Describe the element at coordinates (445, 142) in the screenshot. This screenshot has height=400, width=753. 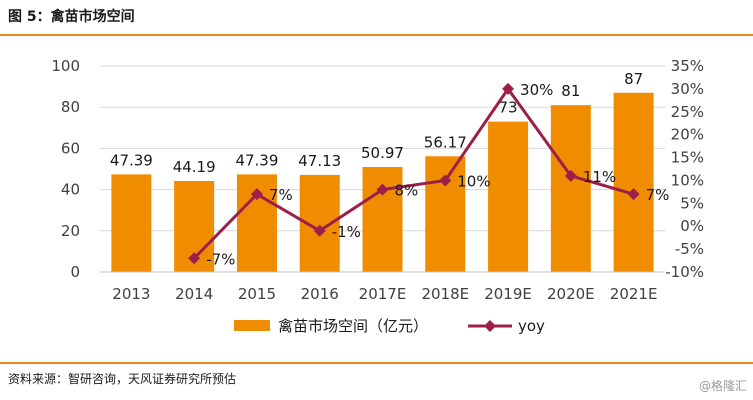
I see `bar-value-label: 56.17` at that location.